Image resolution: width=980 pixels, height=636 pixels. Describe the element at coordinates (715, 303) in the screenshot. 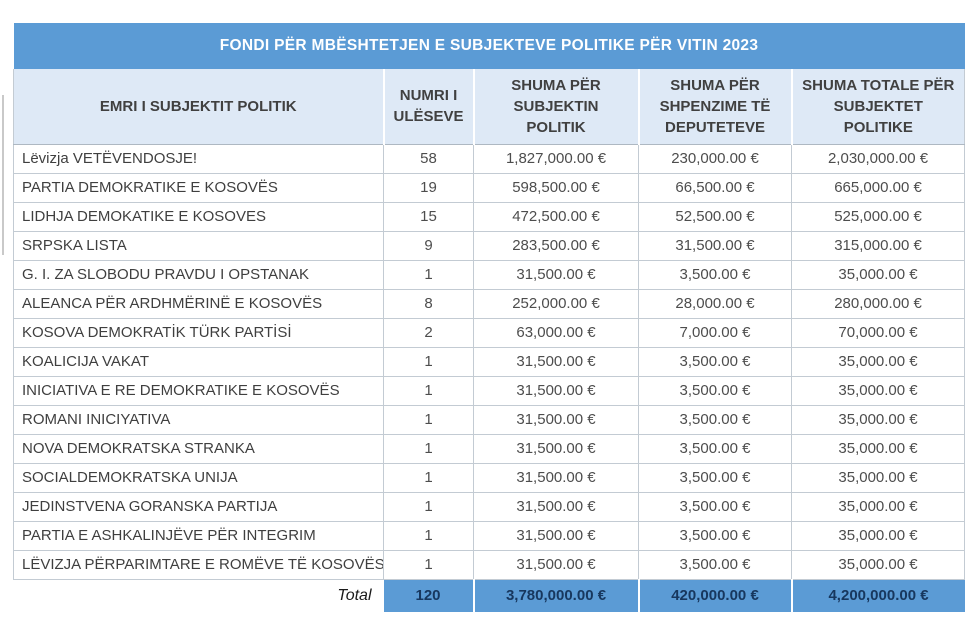

I see `cell-mp-expenses: 28,000.00 €` at that location.